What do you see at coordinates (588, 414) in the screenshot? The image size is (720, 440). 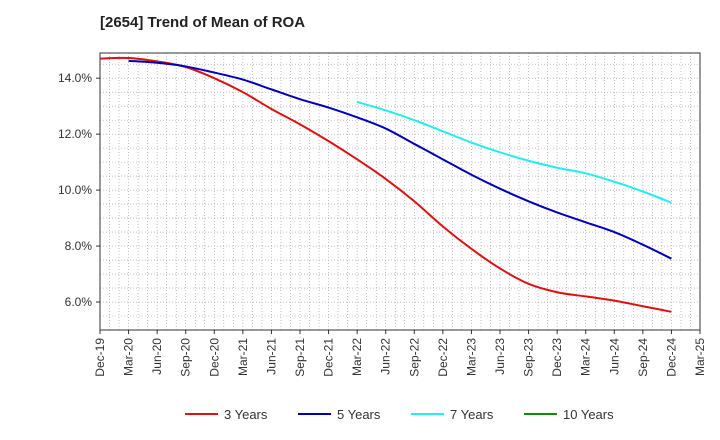 I see `legend-label-10-years: 10 Years` at bounding box center [588, 414].